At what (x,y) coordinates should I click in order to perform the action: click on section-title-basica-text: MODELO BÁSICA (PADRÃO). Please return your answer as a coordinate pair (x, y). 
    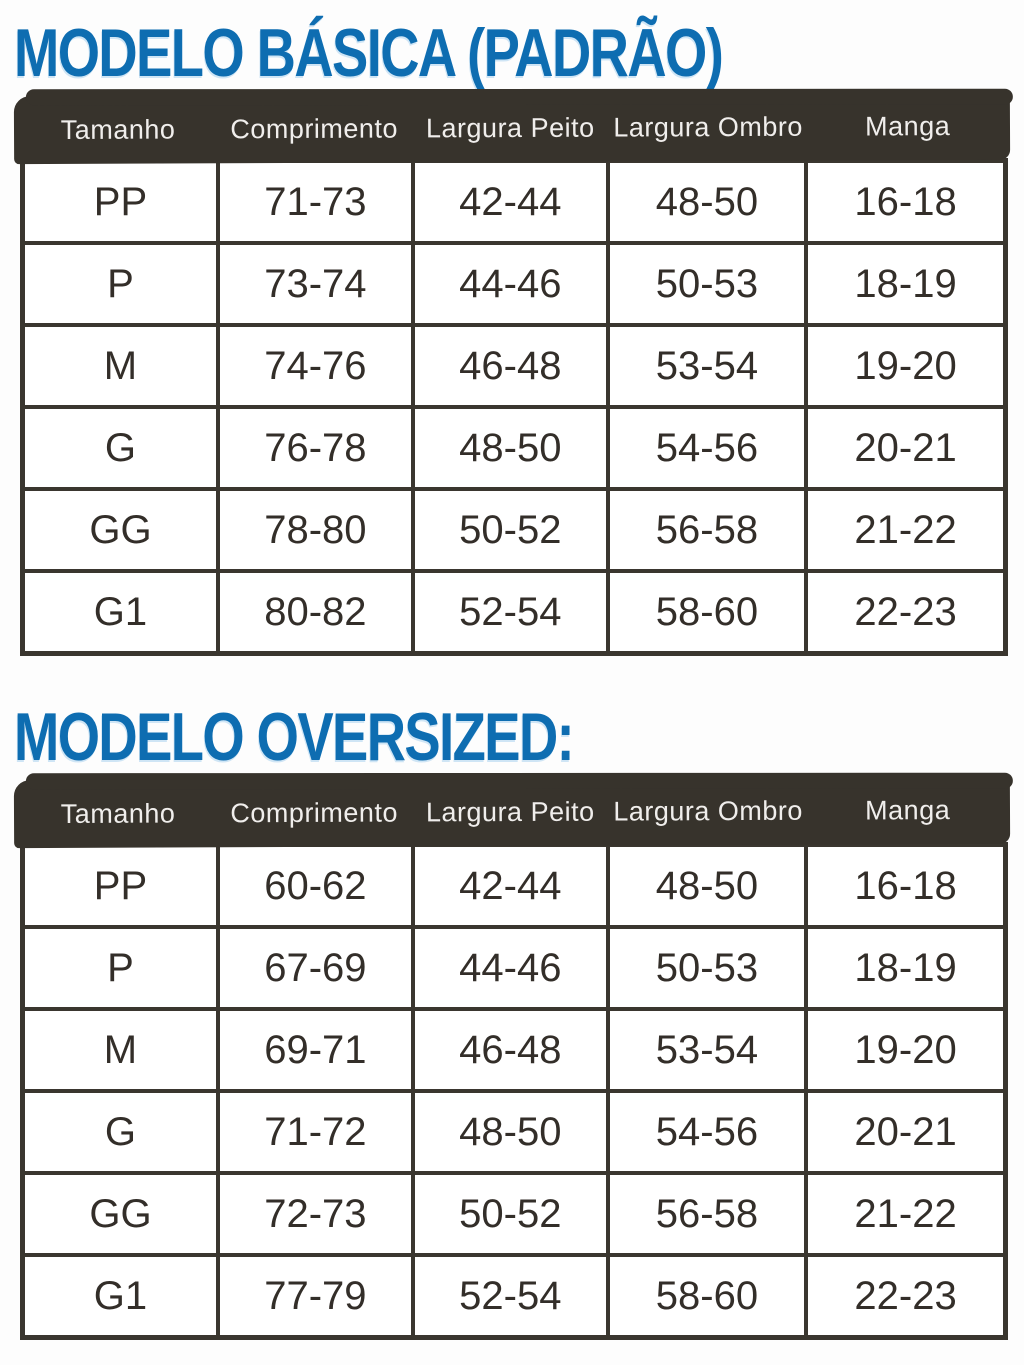
    Looking at the image, I should click on (369, 53).